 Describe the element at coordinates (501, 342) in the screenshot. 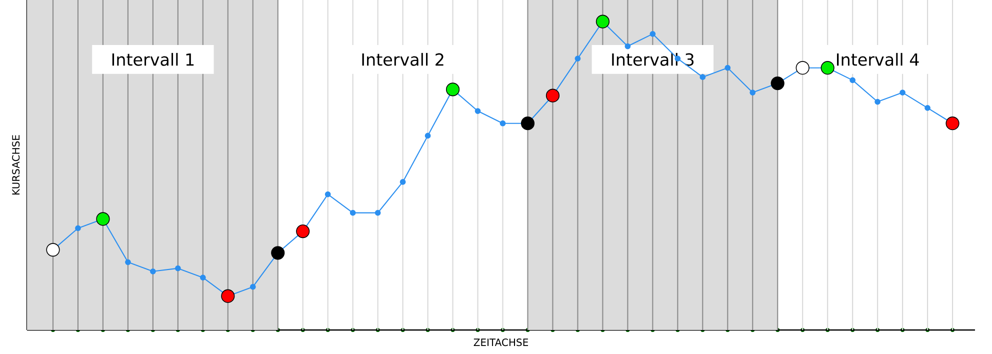

I see `x-axis-title: ZEITACHSE` at that location.